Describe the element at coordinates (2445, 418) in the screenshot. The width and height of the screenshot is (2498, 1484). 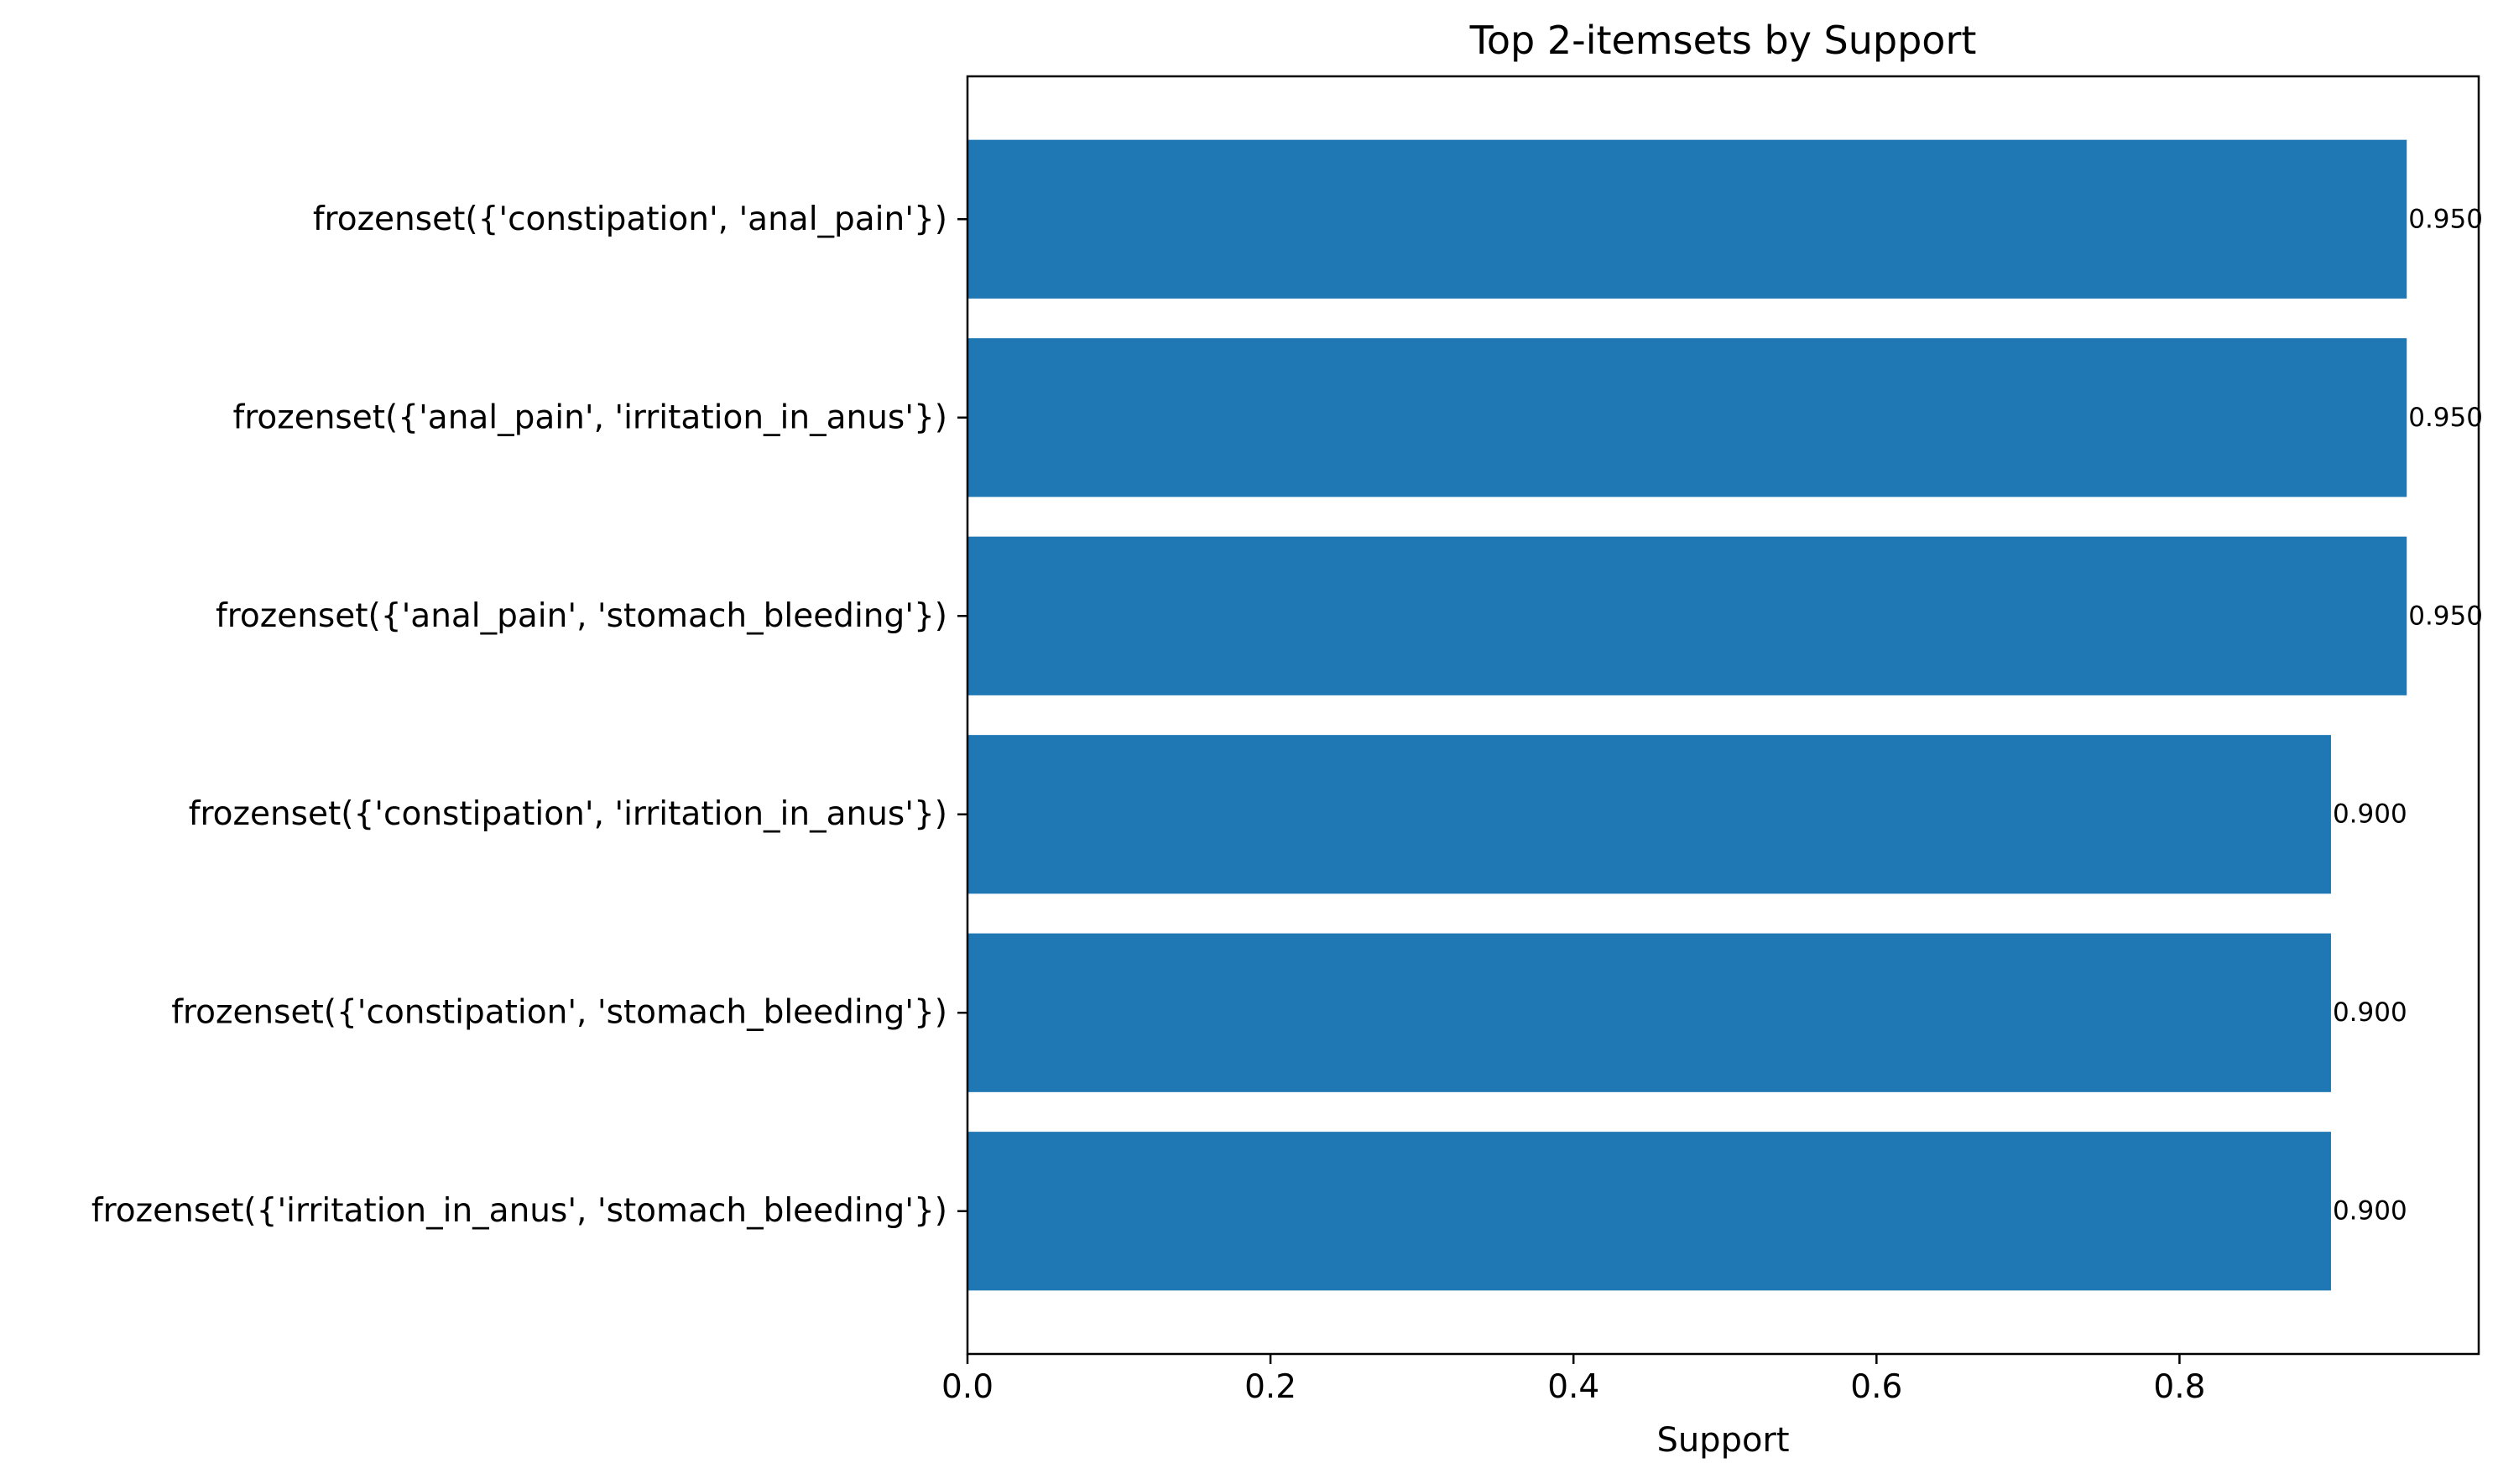
I see `bar-value-label-1: 0.950` at that location.